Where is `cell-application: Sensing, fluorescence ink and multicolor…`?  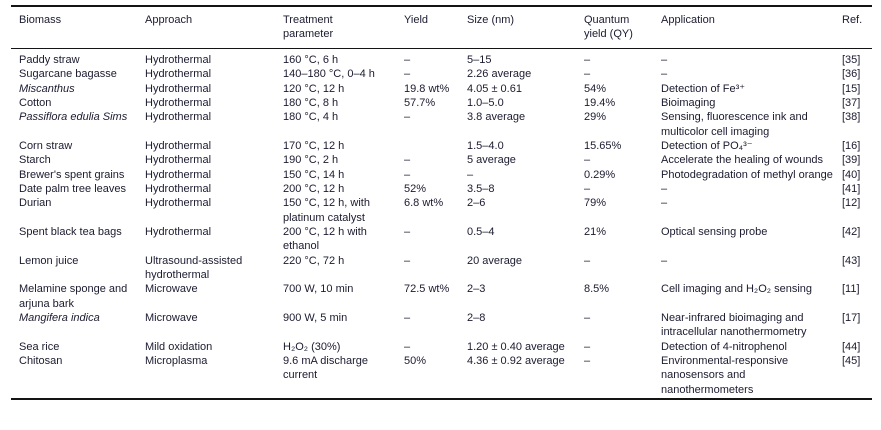
cell-application: Sensing, fluorescence ink and multicolor… is located at coordinates (734, 124).